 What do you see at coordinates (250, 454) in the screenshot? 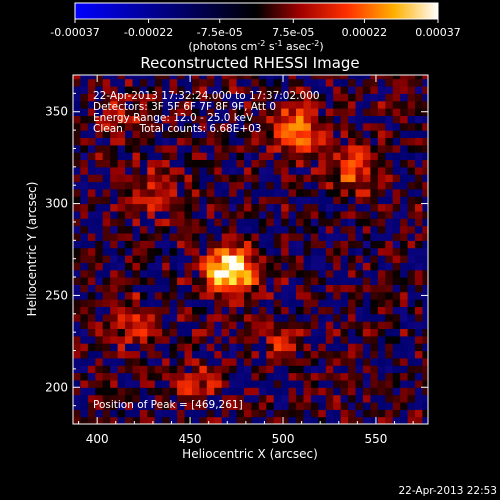
I see `x-axis-label: Heliocentric X (arcsec)` at bounding box center [250, 454].